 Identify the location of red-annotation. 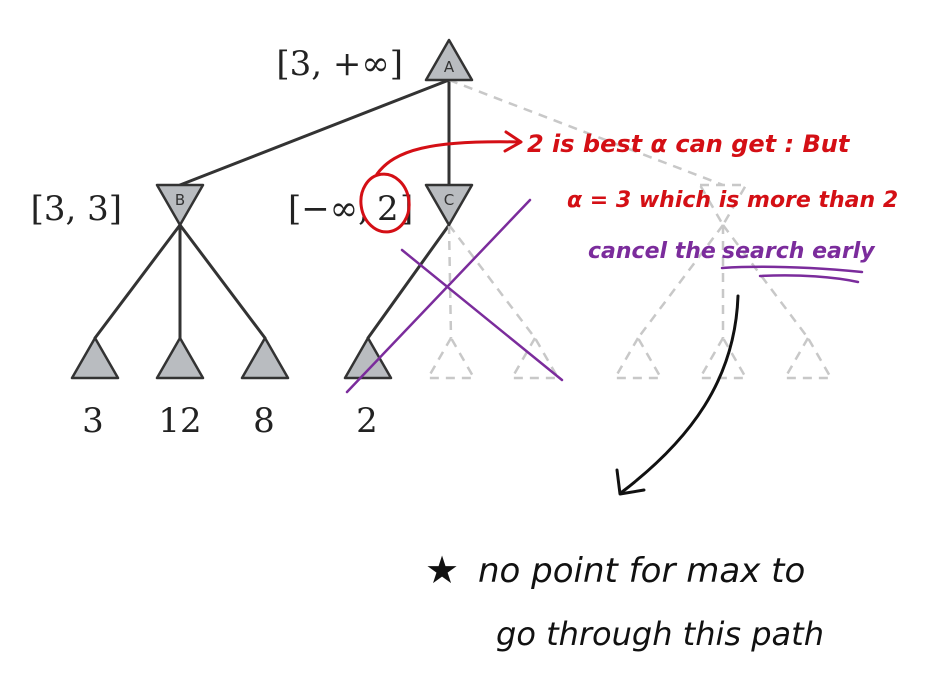
(441, 182).